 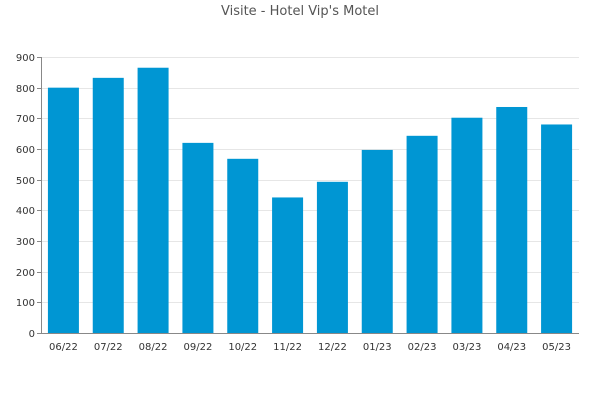 What do you see at coordinates (25, 89) in the screenshot?
I see `y-tick-label: 800` at bounding box center [25, 89].